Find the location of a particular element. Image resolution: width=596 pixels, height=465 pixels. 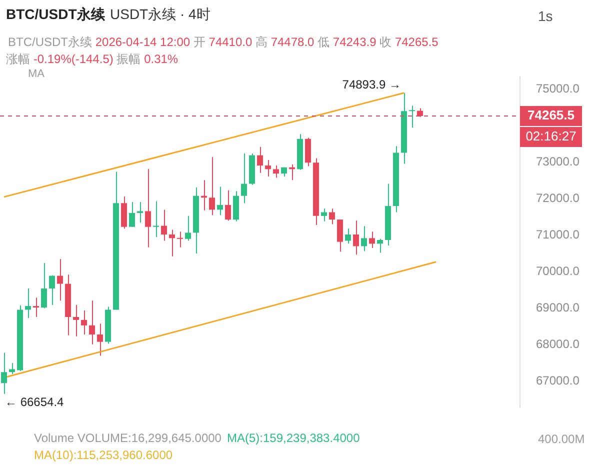

chart-title: BTC/USDT永续 is located at coordinates (55, 15).